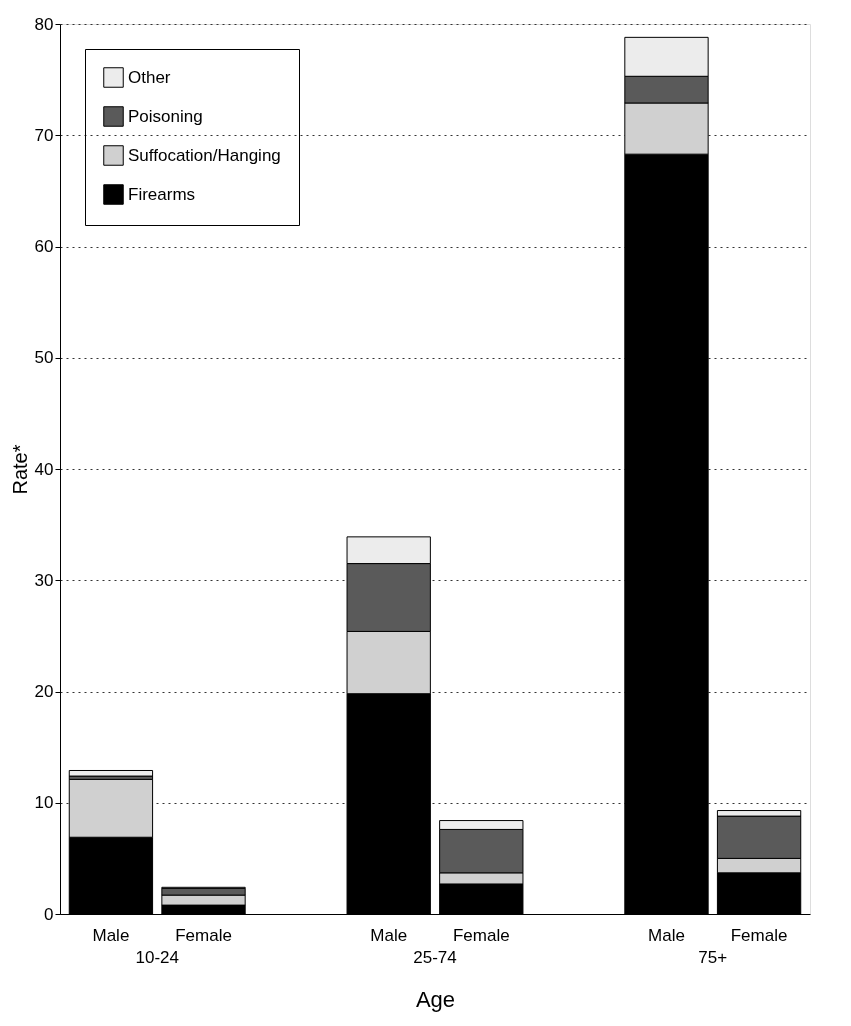 Image resolution: width=851 pixels, height=1026 pixels. What do you see at coordinates (44, 803) in the screenshot?
I see `y-tick-label: 10` at bounding box center [44, 803].